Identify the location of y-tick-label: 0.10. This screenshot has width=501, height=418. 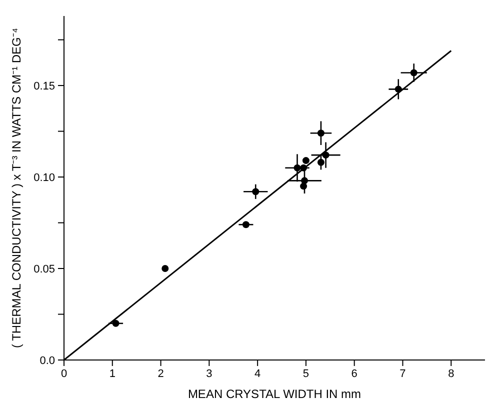
(44, 178).